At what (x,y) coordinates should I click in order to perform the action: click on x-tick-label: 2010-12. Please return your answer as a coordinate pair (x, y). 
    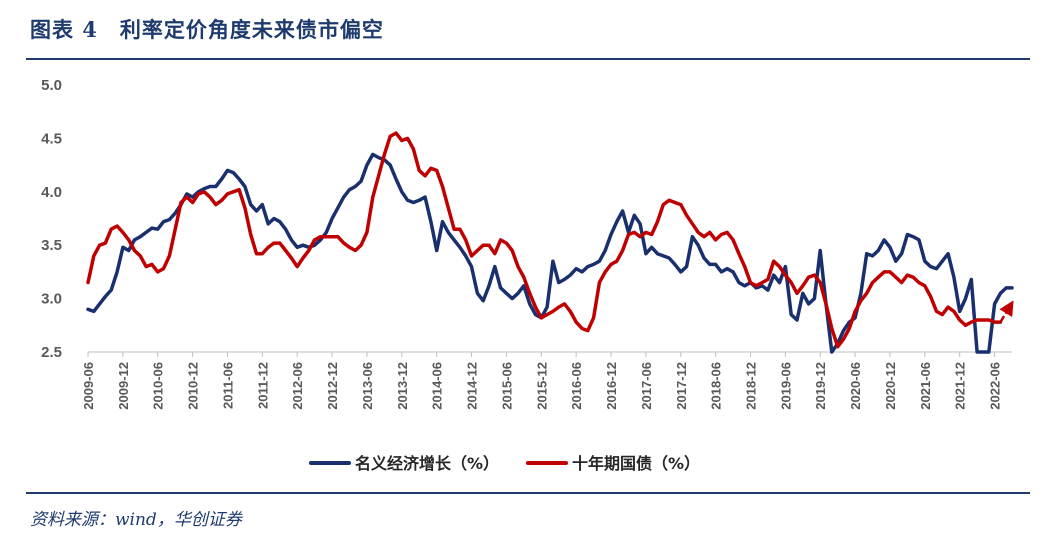
    Looking at the image, I should click on (193, 386).